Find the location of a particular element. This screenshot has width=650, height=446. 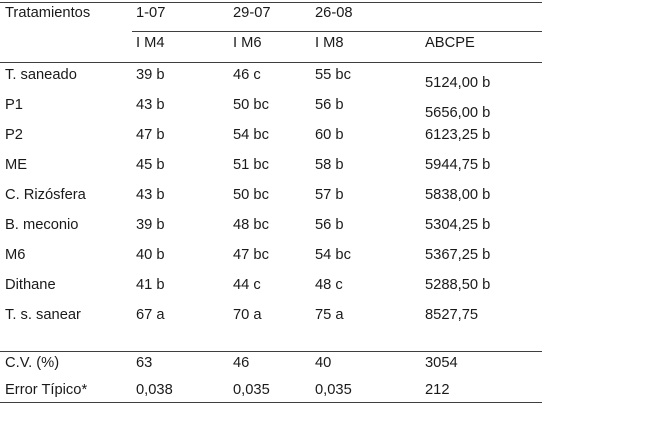

stats-row-error: Error Típico* 0,038 0,035 0,035 212 is located at coordinates (271, 390).